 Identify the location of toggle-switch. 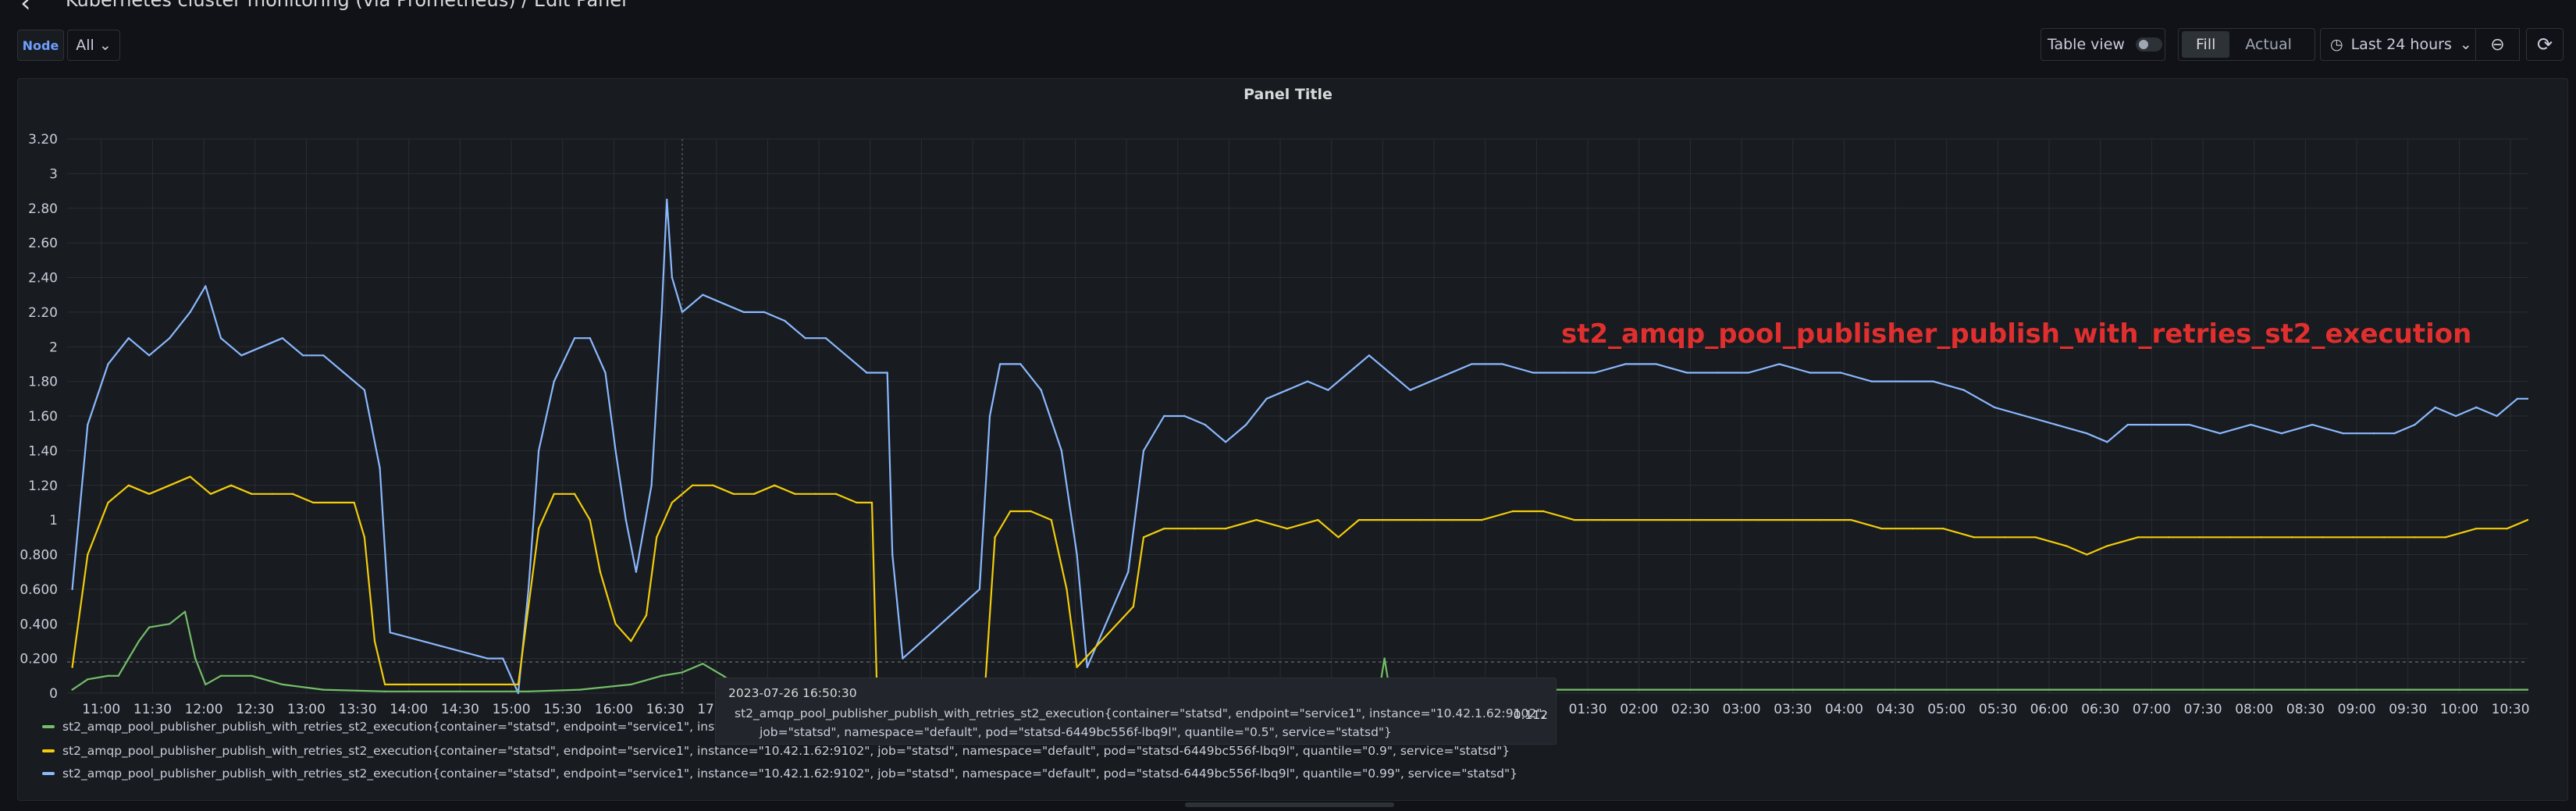
(2148, 44).